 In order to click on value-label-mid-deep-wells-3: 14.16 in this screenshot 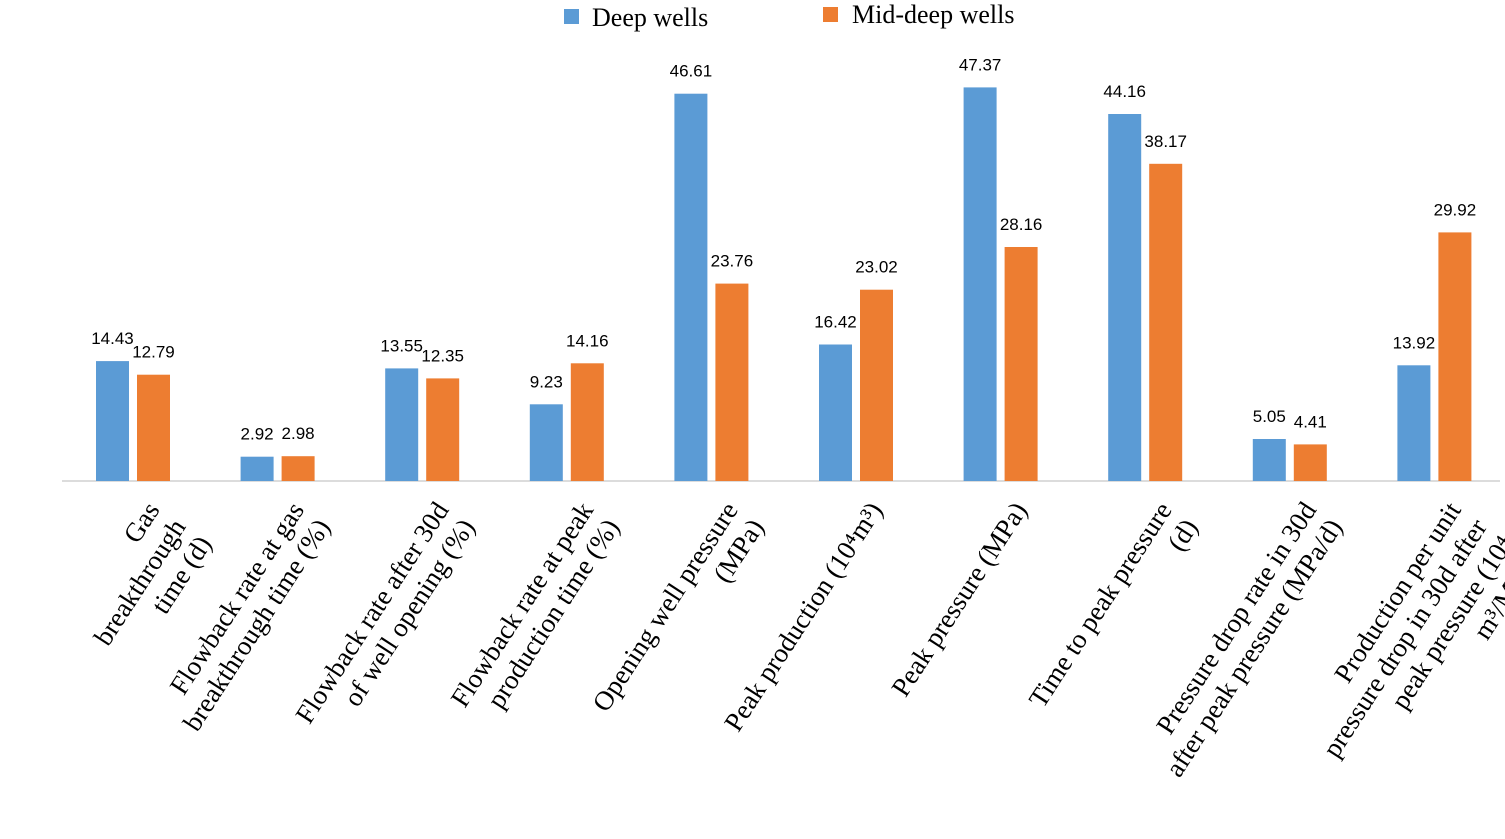, I will do `click(587, 340)`.